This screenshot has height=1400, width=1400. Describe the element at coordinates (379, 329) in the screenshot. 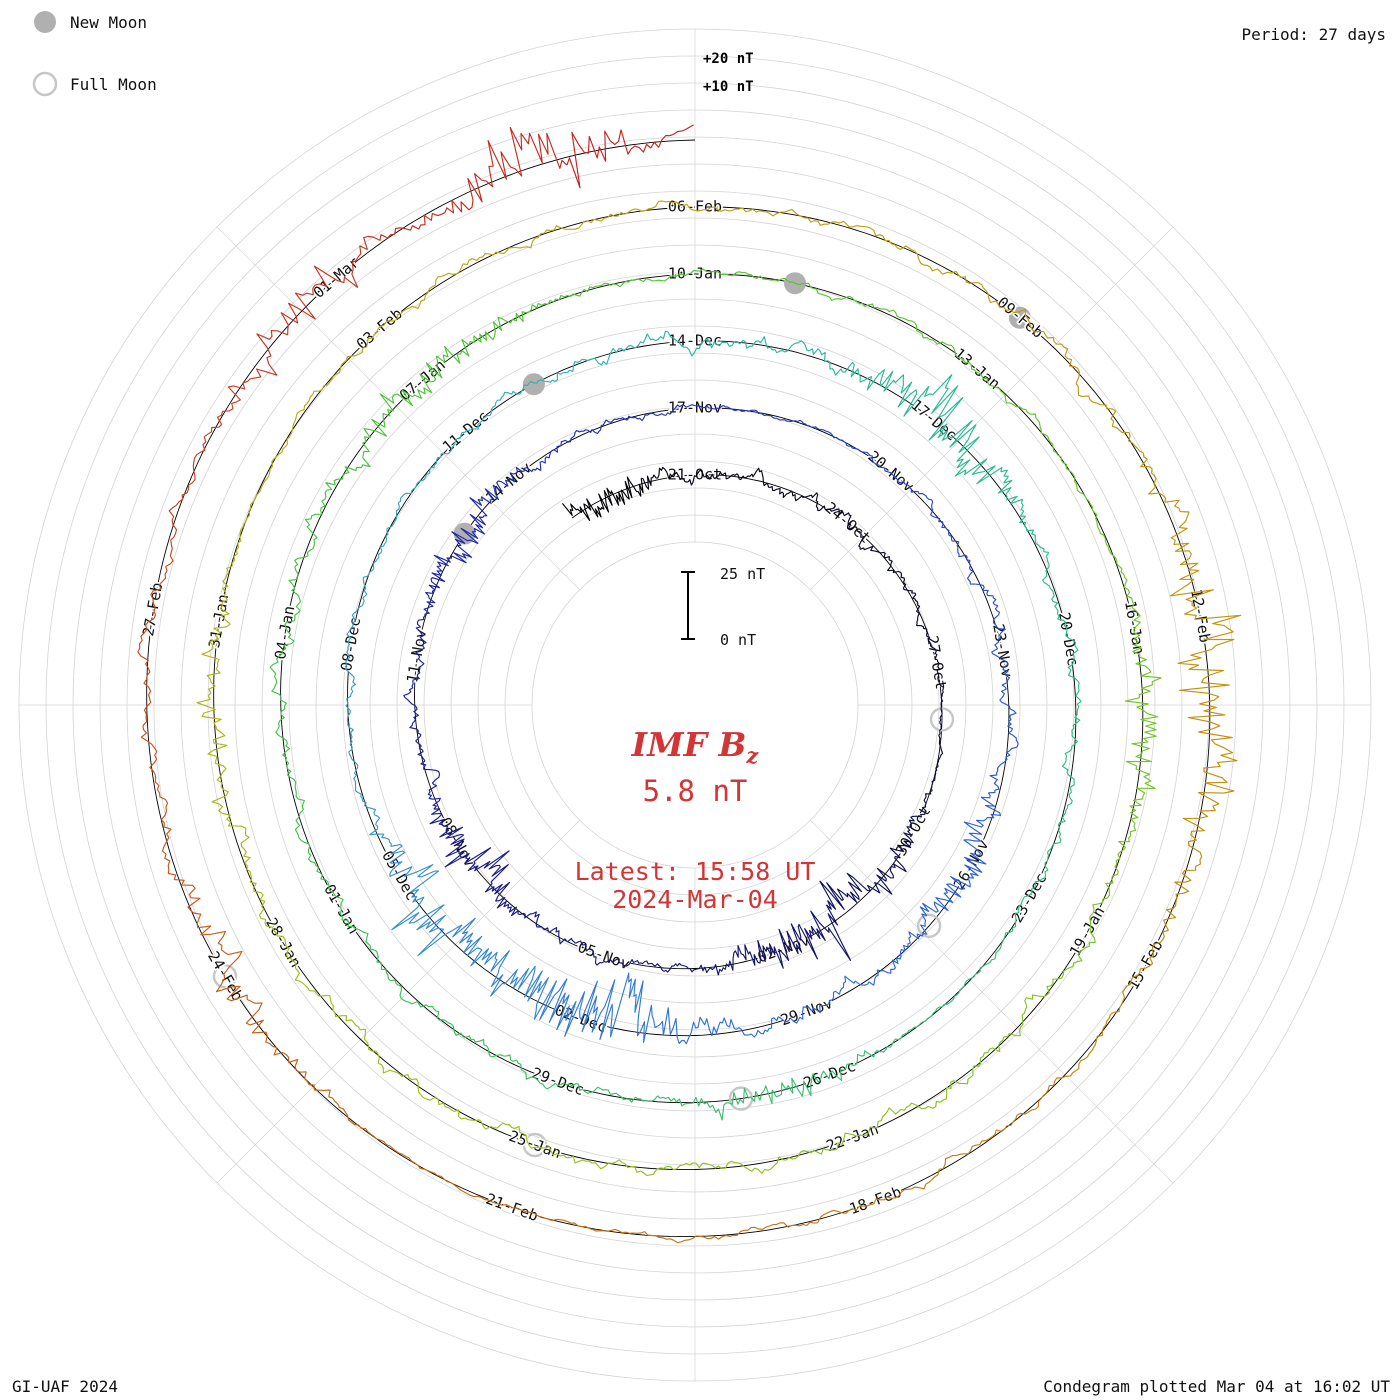

I see `date-label: 03-Feb` at that location.